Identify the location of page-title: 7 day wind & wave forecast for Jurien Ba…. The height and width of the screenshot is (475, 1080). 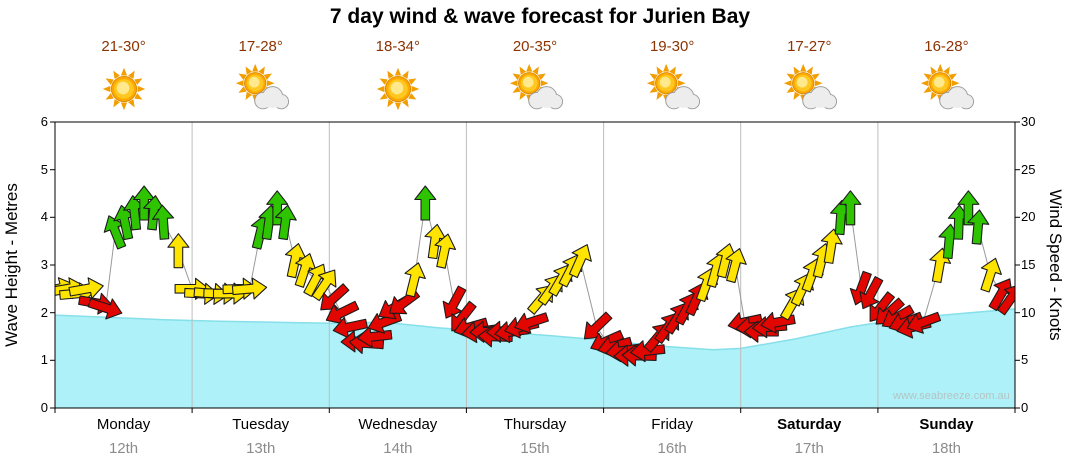
(540, 16).